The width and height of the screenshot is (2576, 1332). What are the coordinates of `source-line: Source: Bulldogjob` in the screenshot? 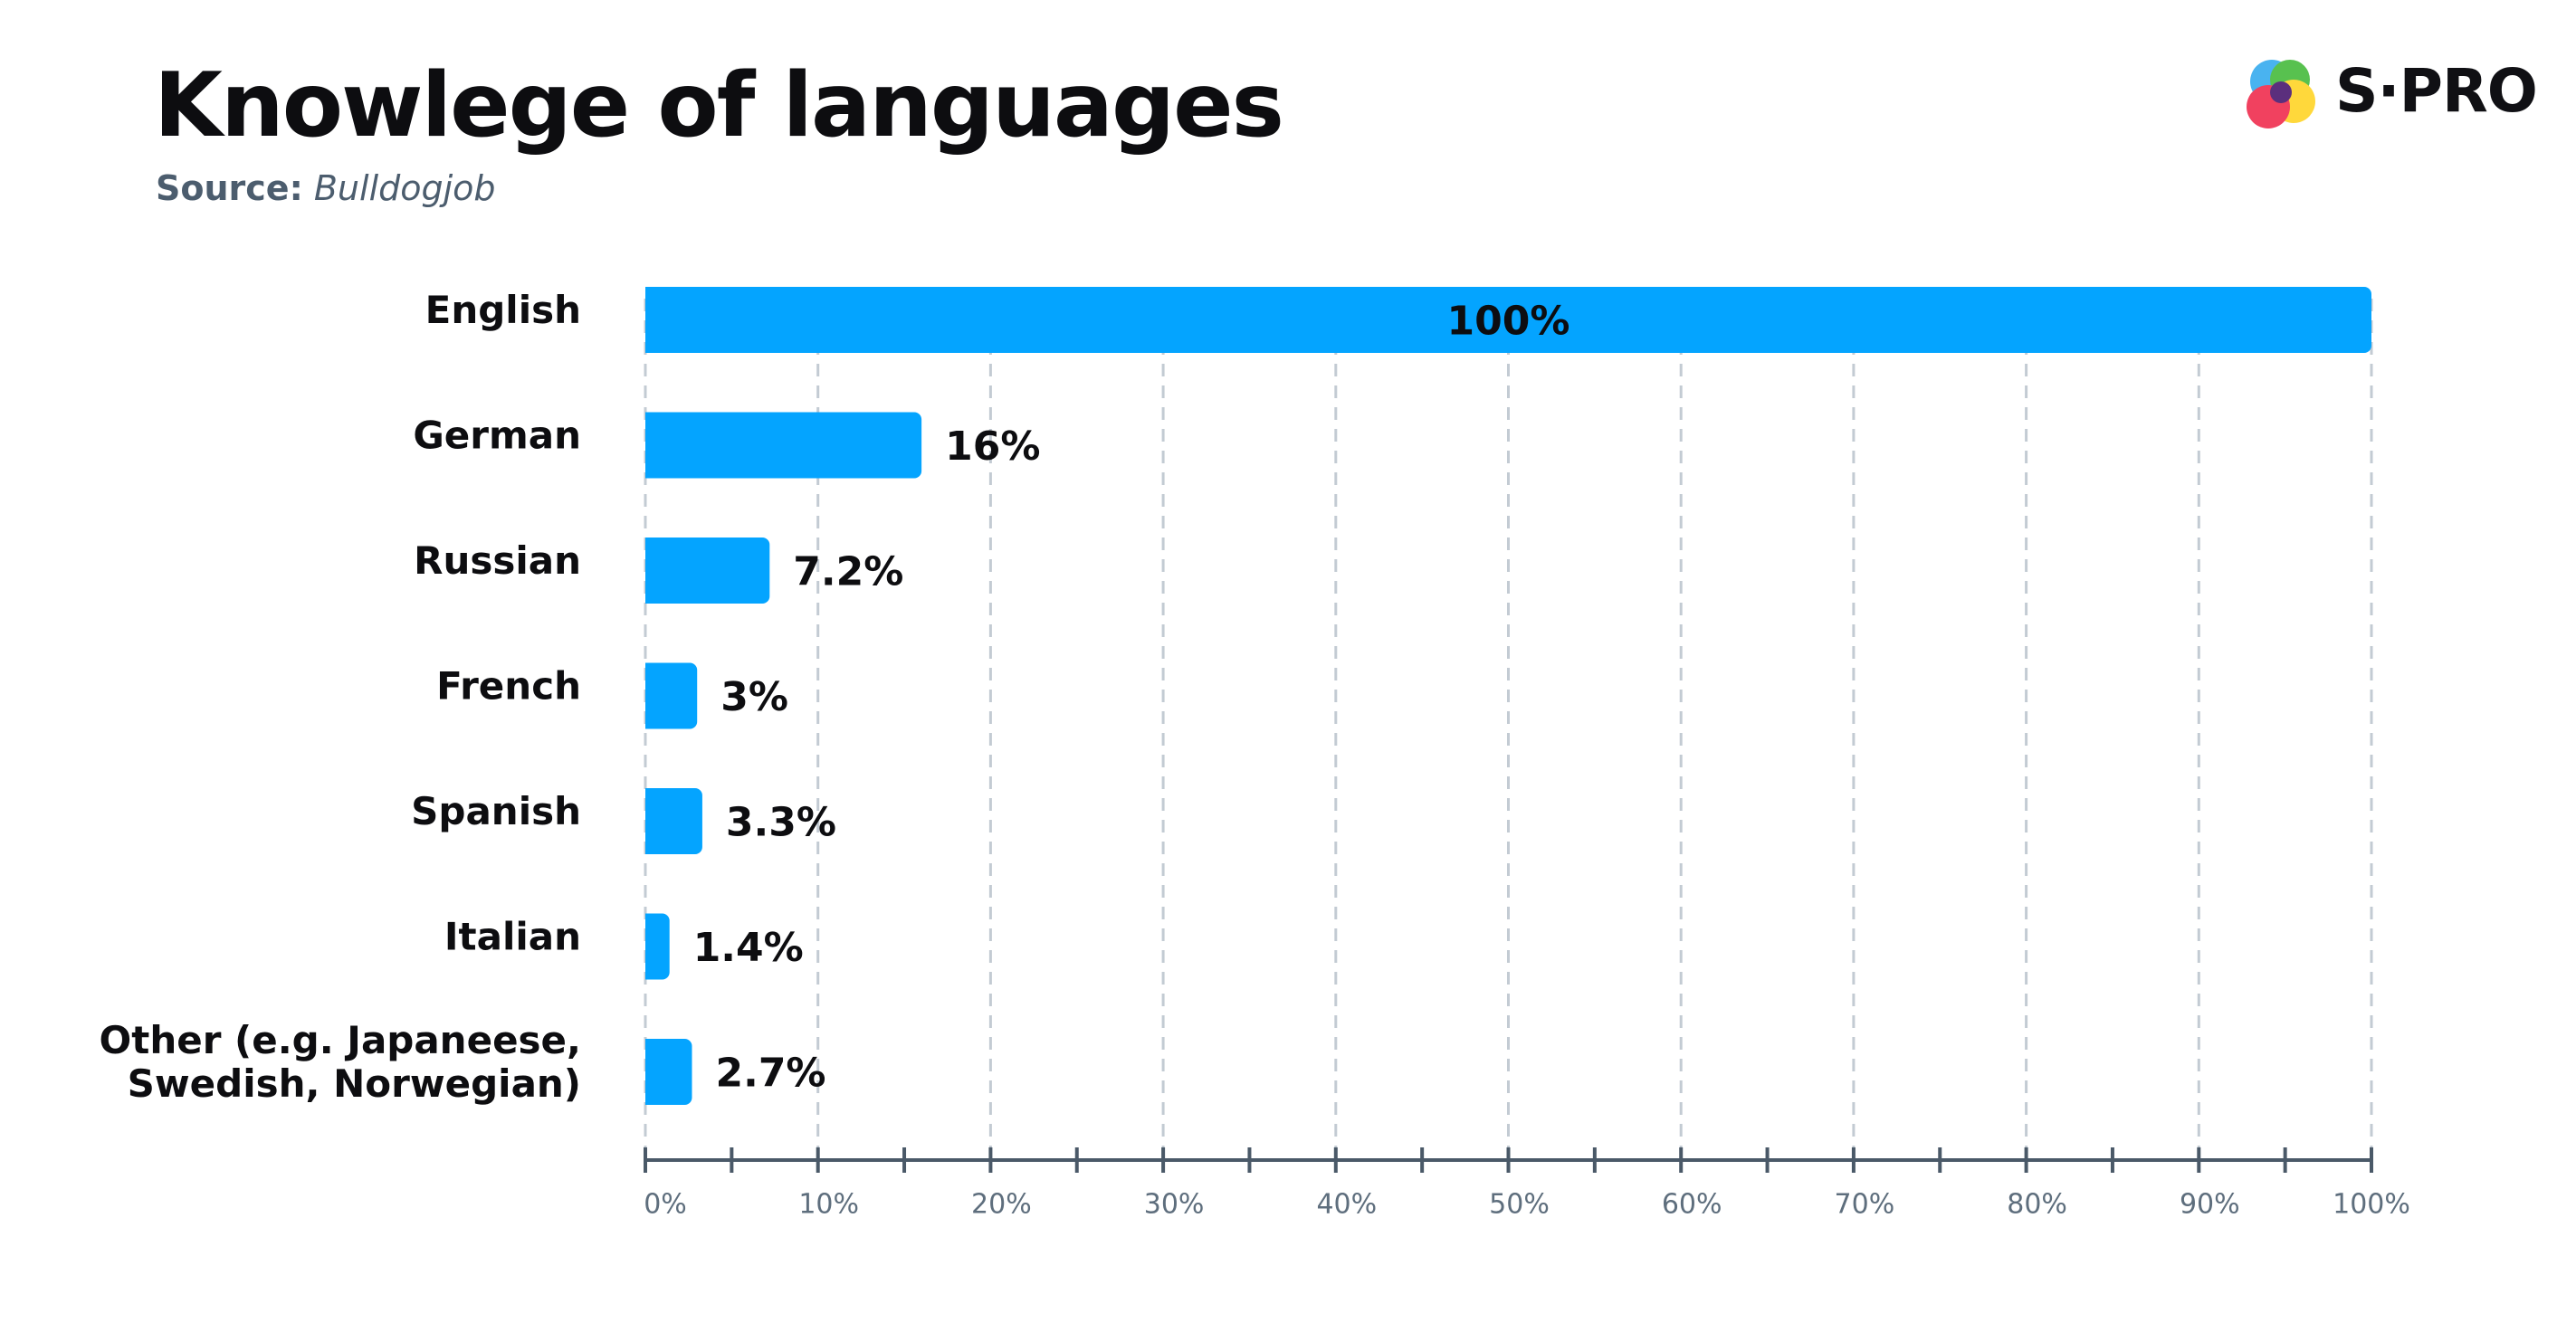 It's located at (326, 188).